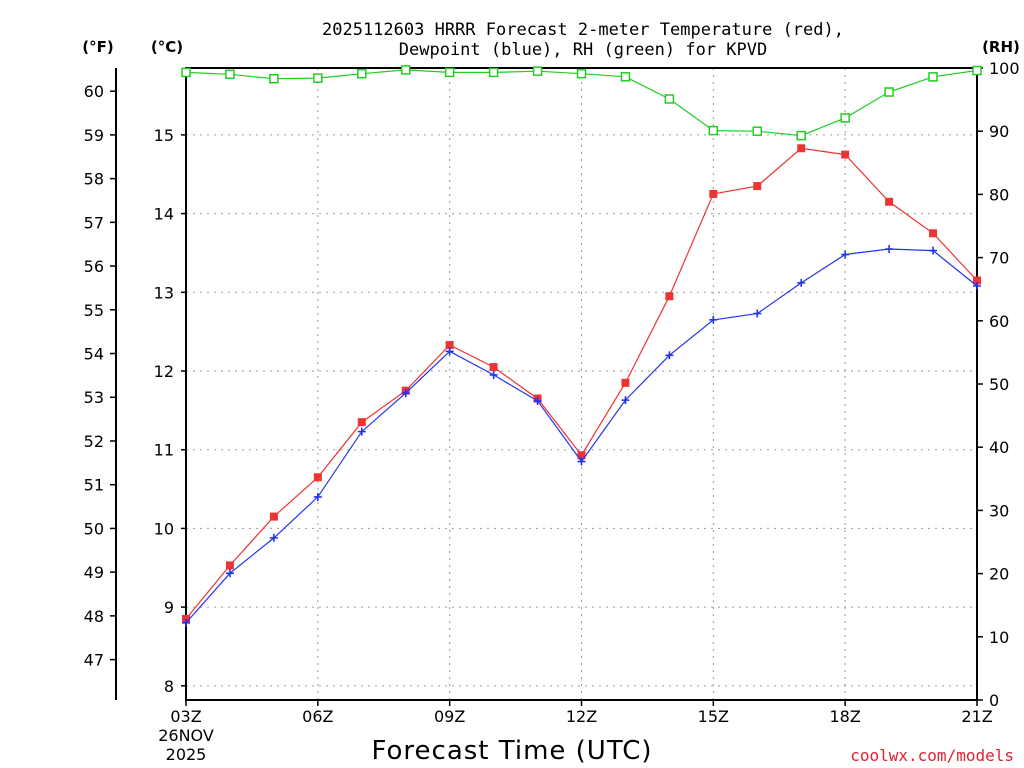  I want to click on celsius-tick-label: 15, so click(164, 135).